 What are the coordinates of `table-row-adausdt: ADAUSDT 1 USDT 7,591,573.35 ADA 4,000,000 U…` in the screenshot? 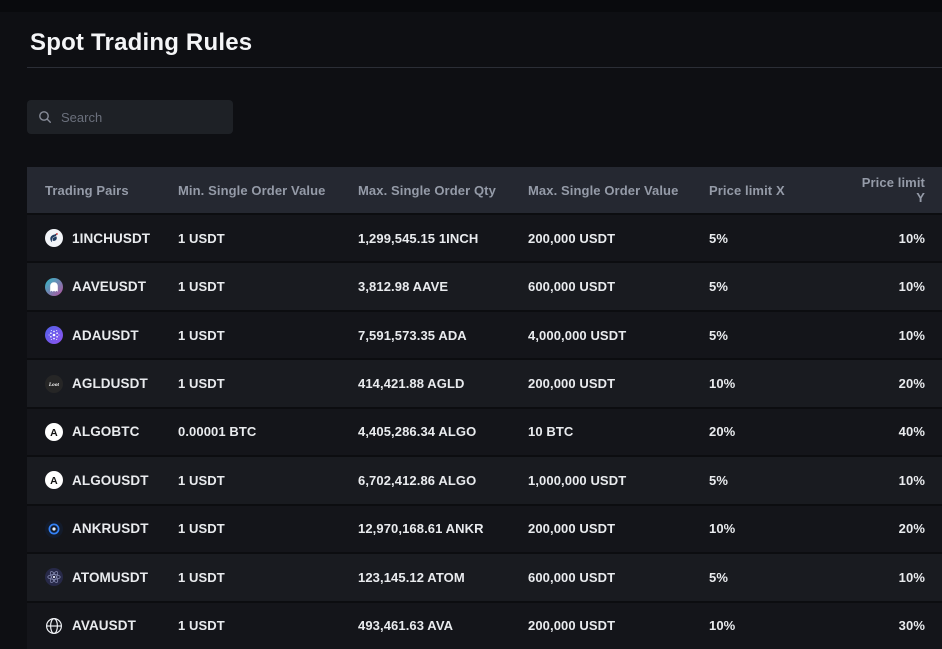 It's located at (484, 334).